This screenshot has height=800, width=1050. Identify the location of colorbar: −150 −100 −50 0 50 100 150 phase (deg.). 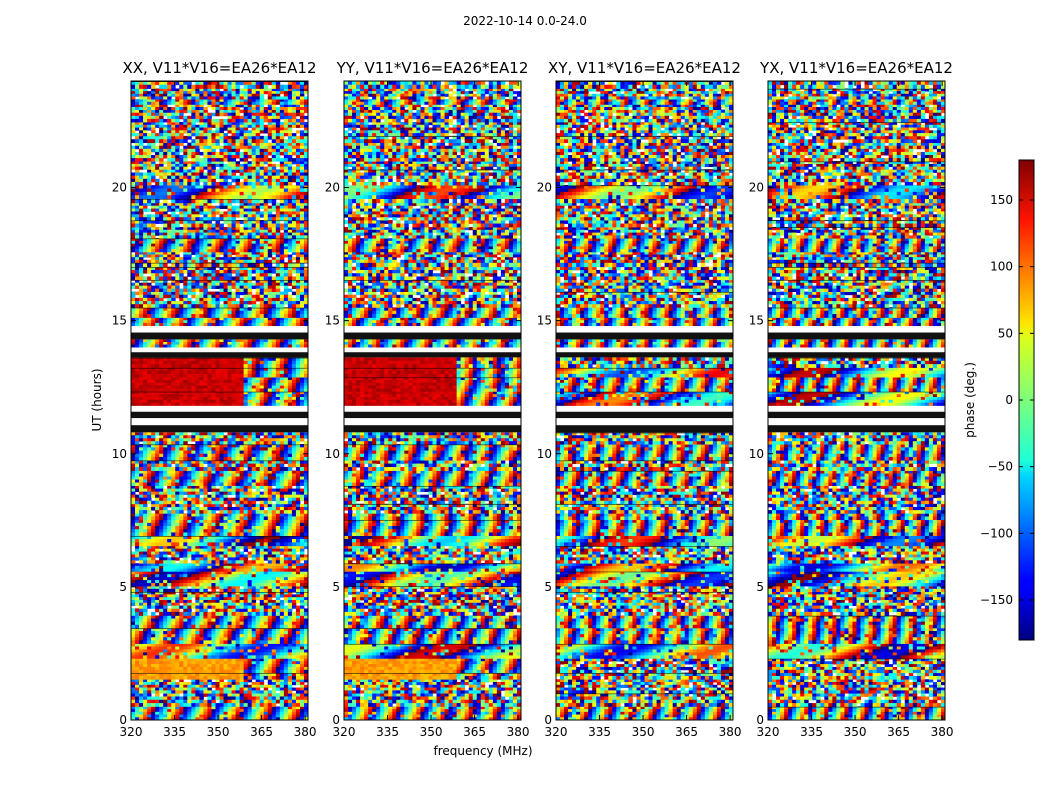
(999, 400).